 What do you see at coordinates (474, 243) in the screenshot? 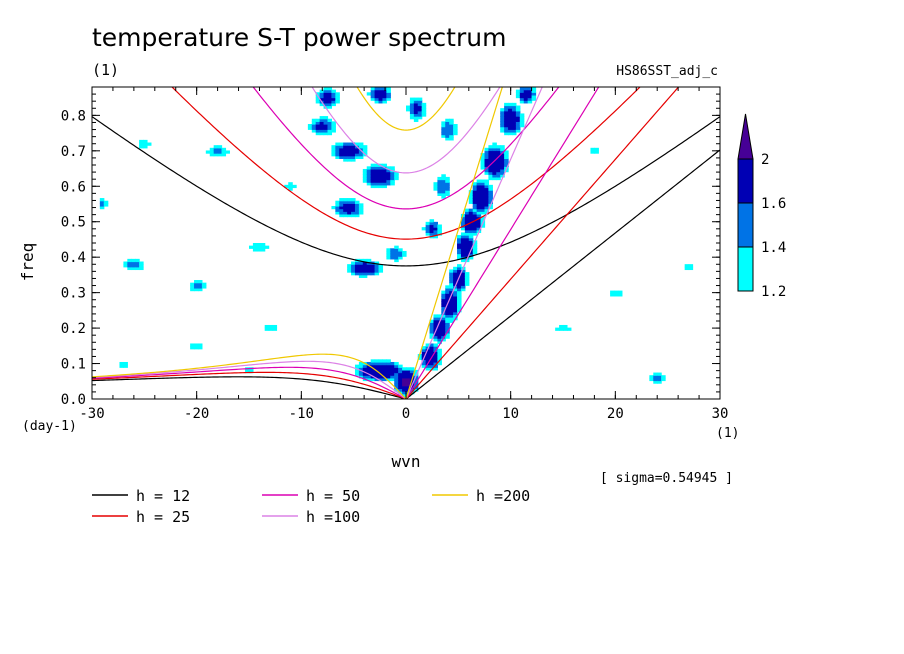
I see `dispersion-curve` at bounding box center [474, 243].